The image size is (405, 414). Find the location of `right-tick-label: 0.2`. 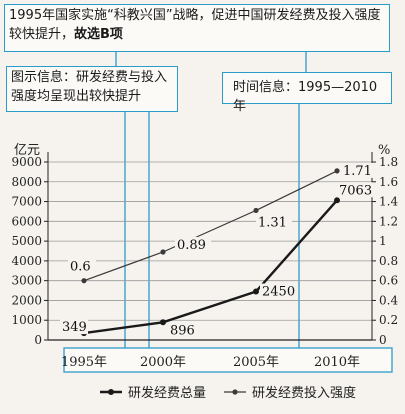

right-tick-label: 0.2 is located at coordinates (388, 320).